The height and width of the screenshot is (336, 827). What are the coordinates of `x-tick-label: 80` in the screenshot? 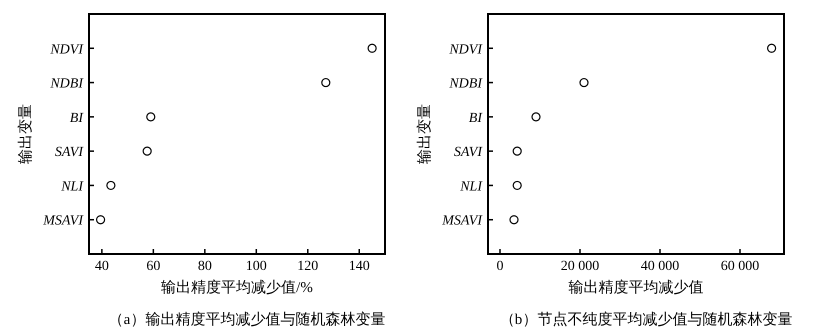 It's located at (205, 266).